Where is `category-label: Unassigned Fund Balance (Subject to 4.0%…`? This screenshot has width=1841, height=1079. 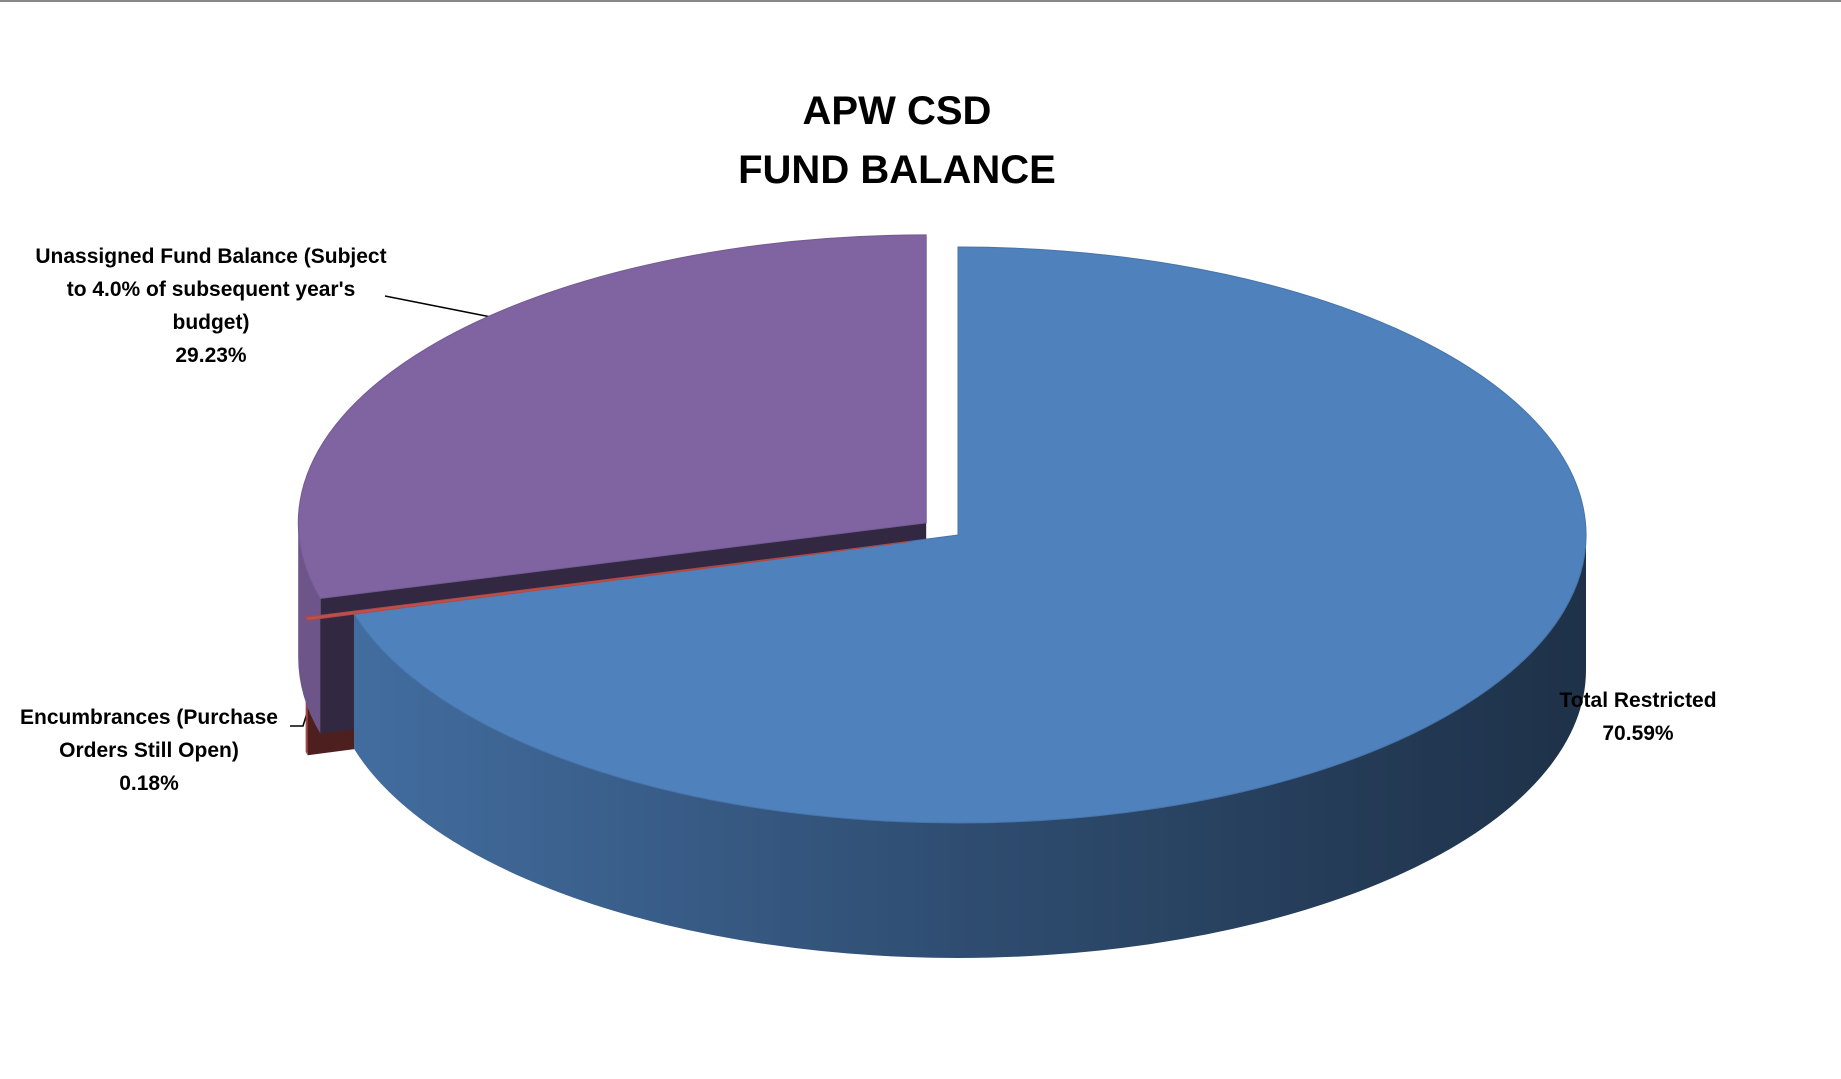
category-label: Unassigned Fund Balance (Subject to 4.0%… is located at coordinates (211, 289).